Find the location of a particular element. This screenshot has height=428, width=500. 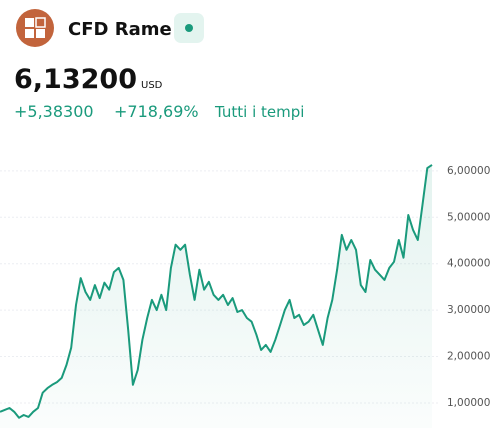

y-tick-label: 6,00000 is located at coordinates (468, 171).